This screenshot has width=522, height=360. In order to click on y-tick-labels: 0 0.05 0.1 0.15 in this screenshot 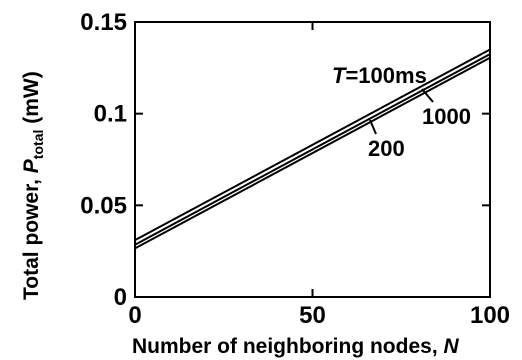, I will do `click(103, 160)`.